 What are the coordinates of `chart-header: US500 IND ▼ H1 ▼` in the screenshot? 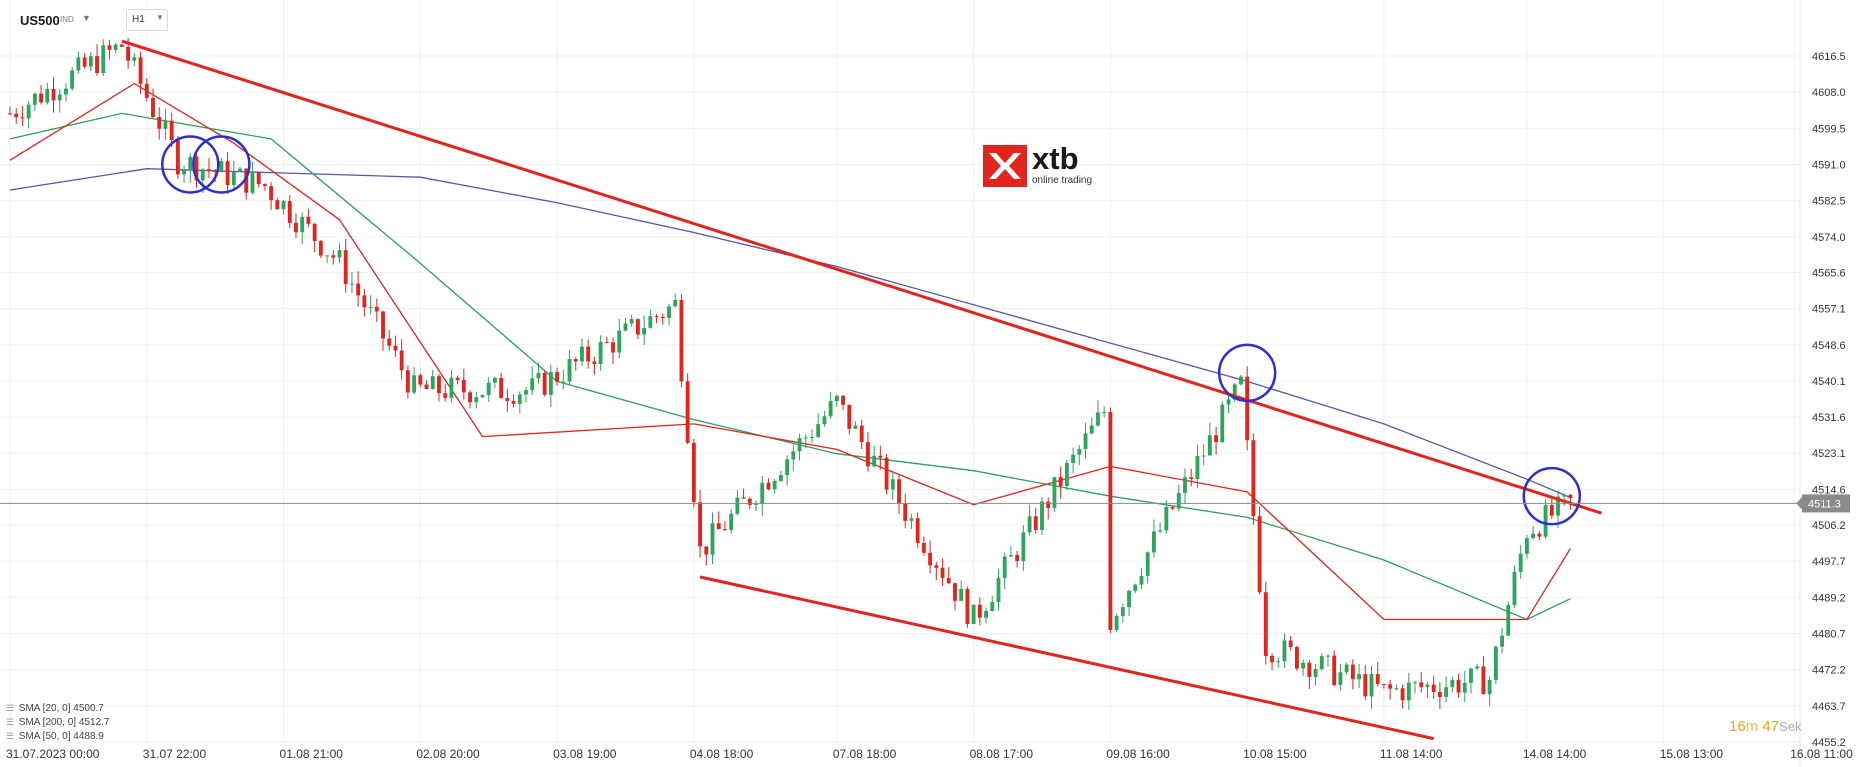 It's located at (900, 17).